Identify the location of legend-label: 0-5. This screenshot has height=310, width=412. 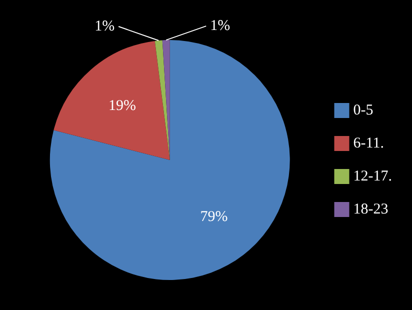
(363, 110).